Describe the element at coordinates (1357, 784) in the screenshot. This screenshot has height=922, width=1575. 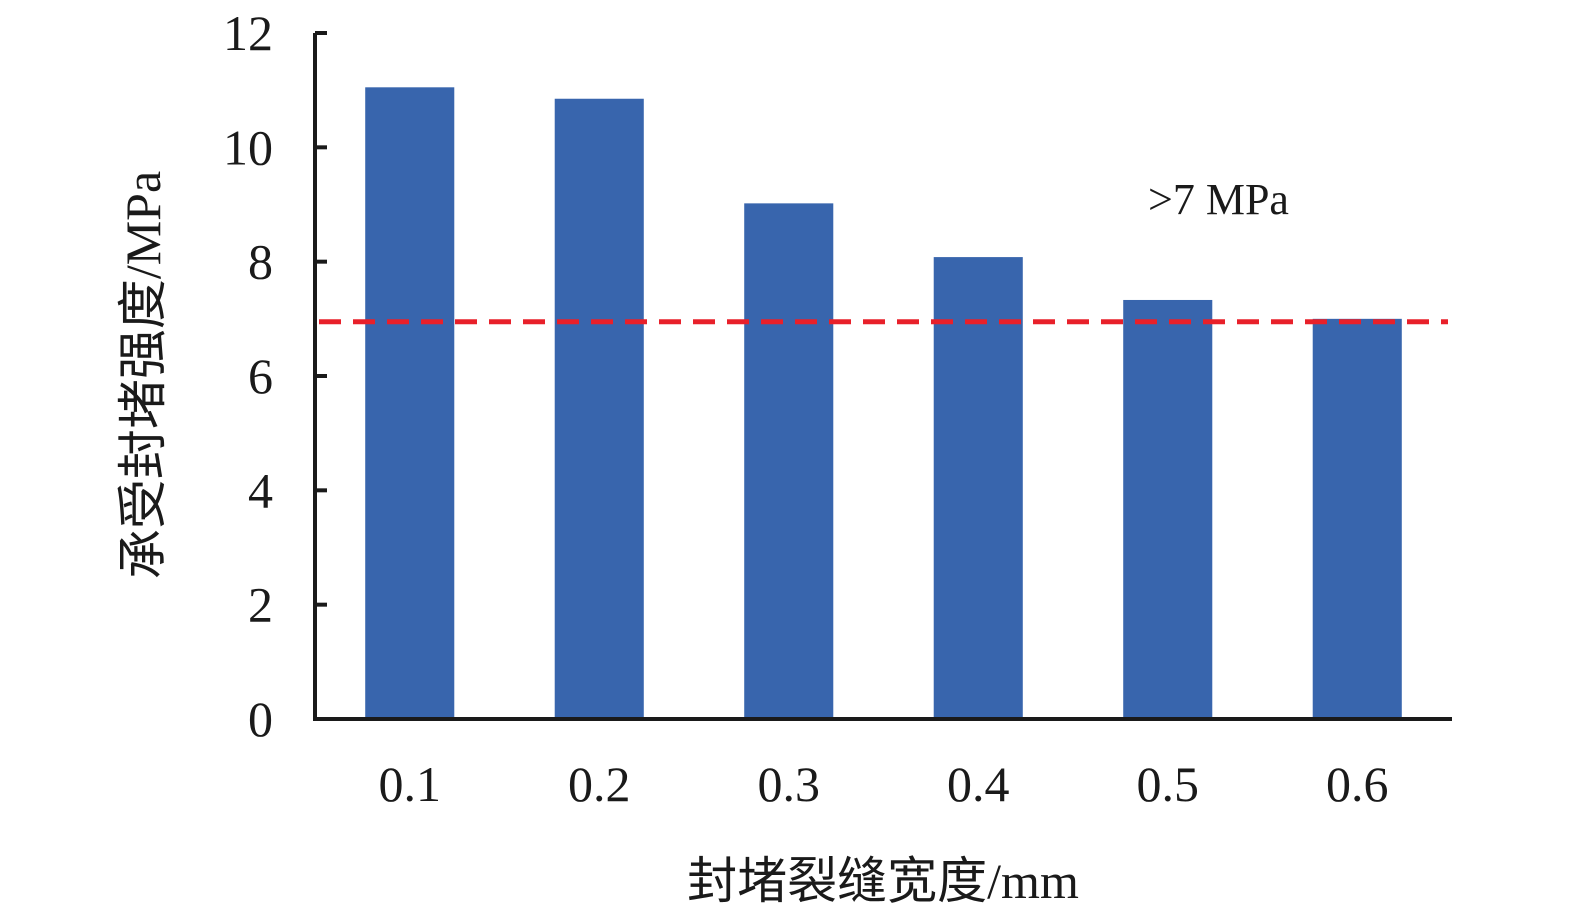
I see `x-tick-label-0.6: 0.6` at that location.